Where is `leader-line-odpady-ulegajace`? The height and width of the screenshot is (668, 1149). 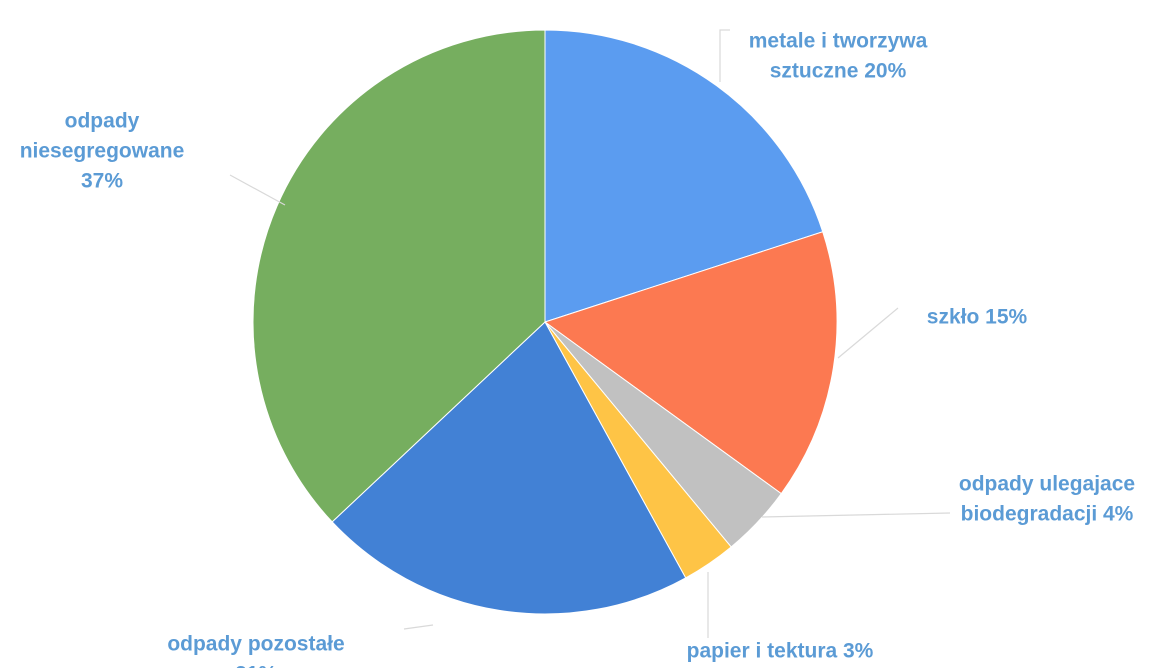 leader-line-odpady-ulegajace is located at coordinates (856, 515).